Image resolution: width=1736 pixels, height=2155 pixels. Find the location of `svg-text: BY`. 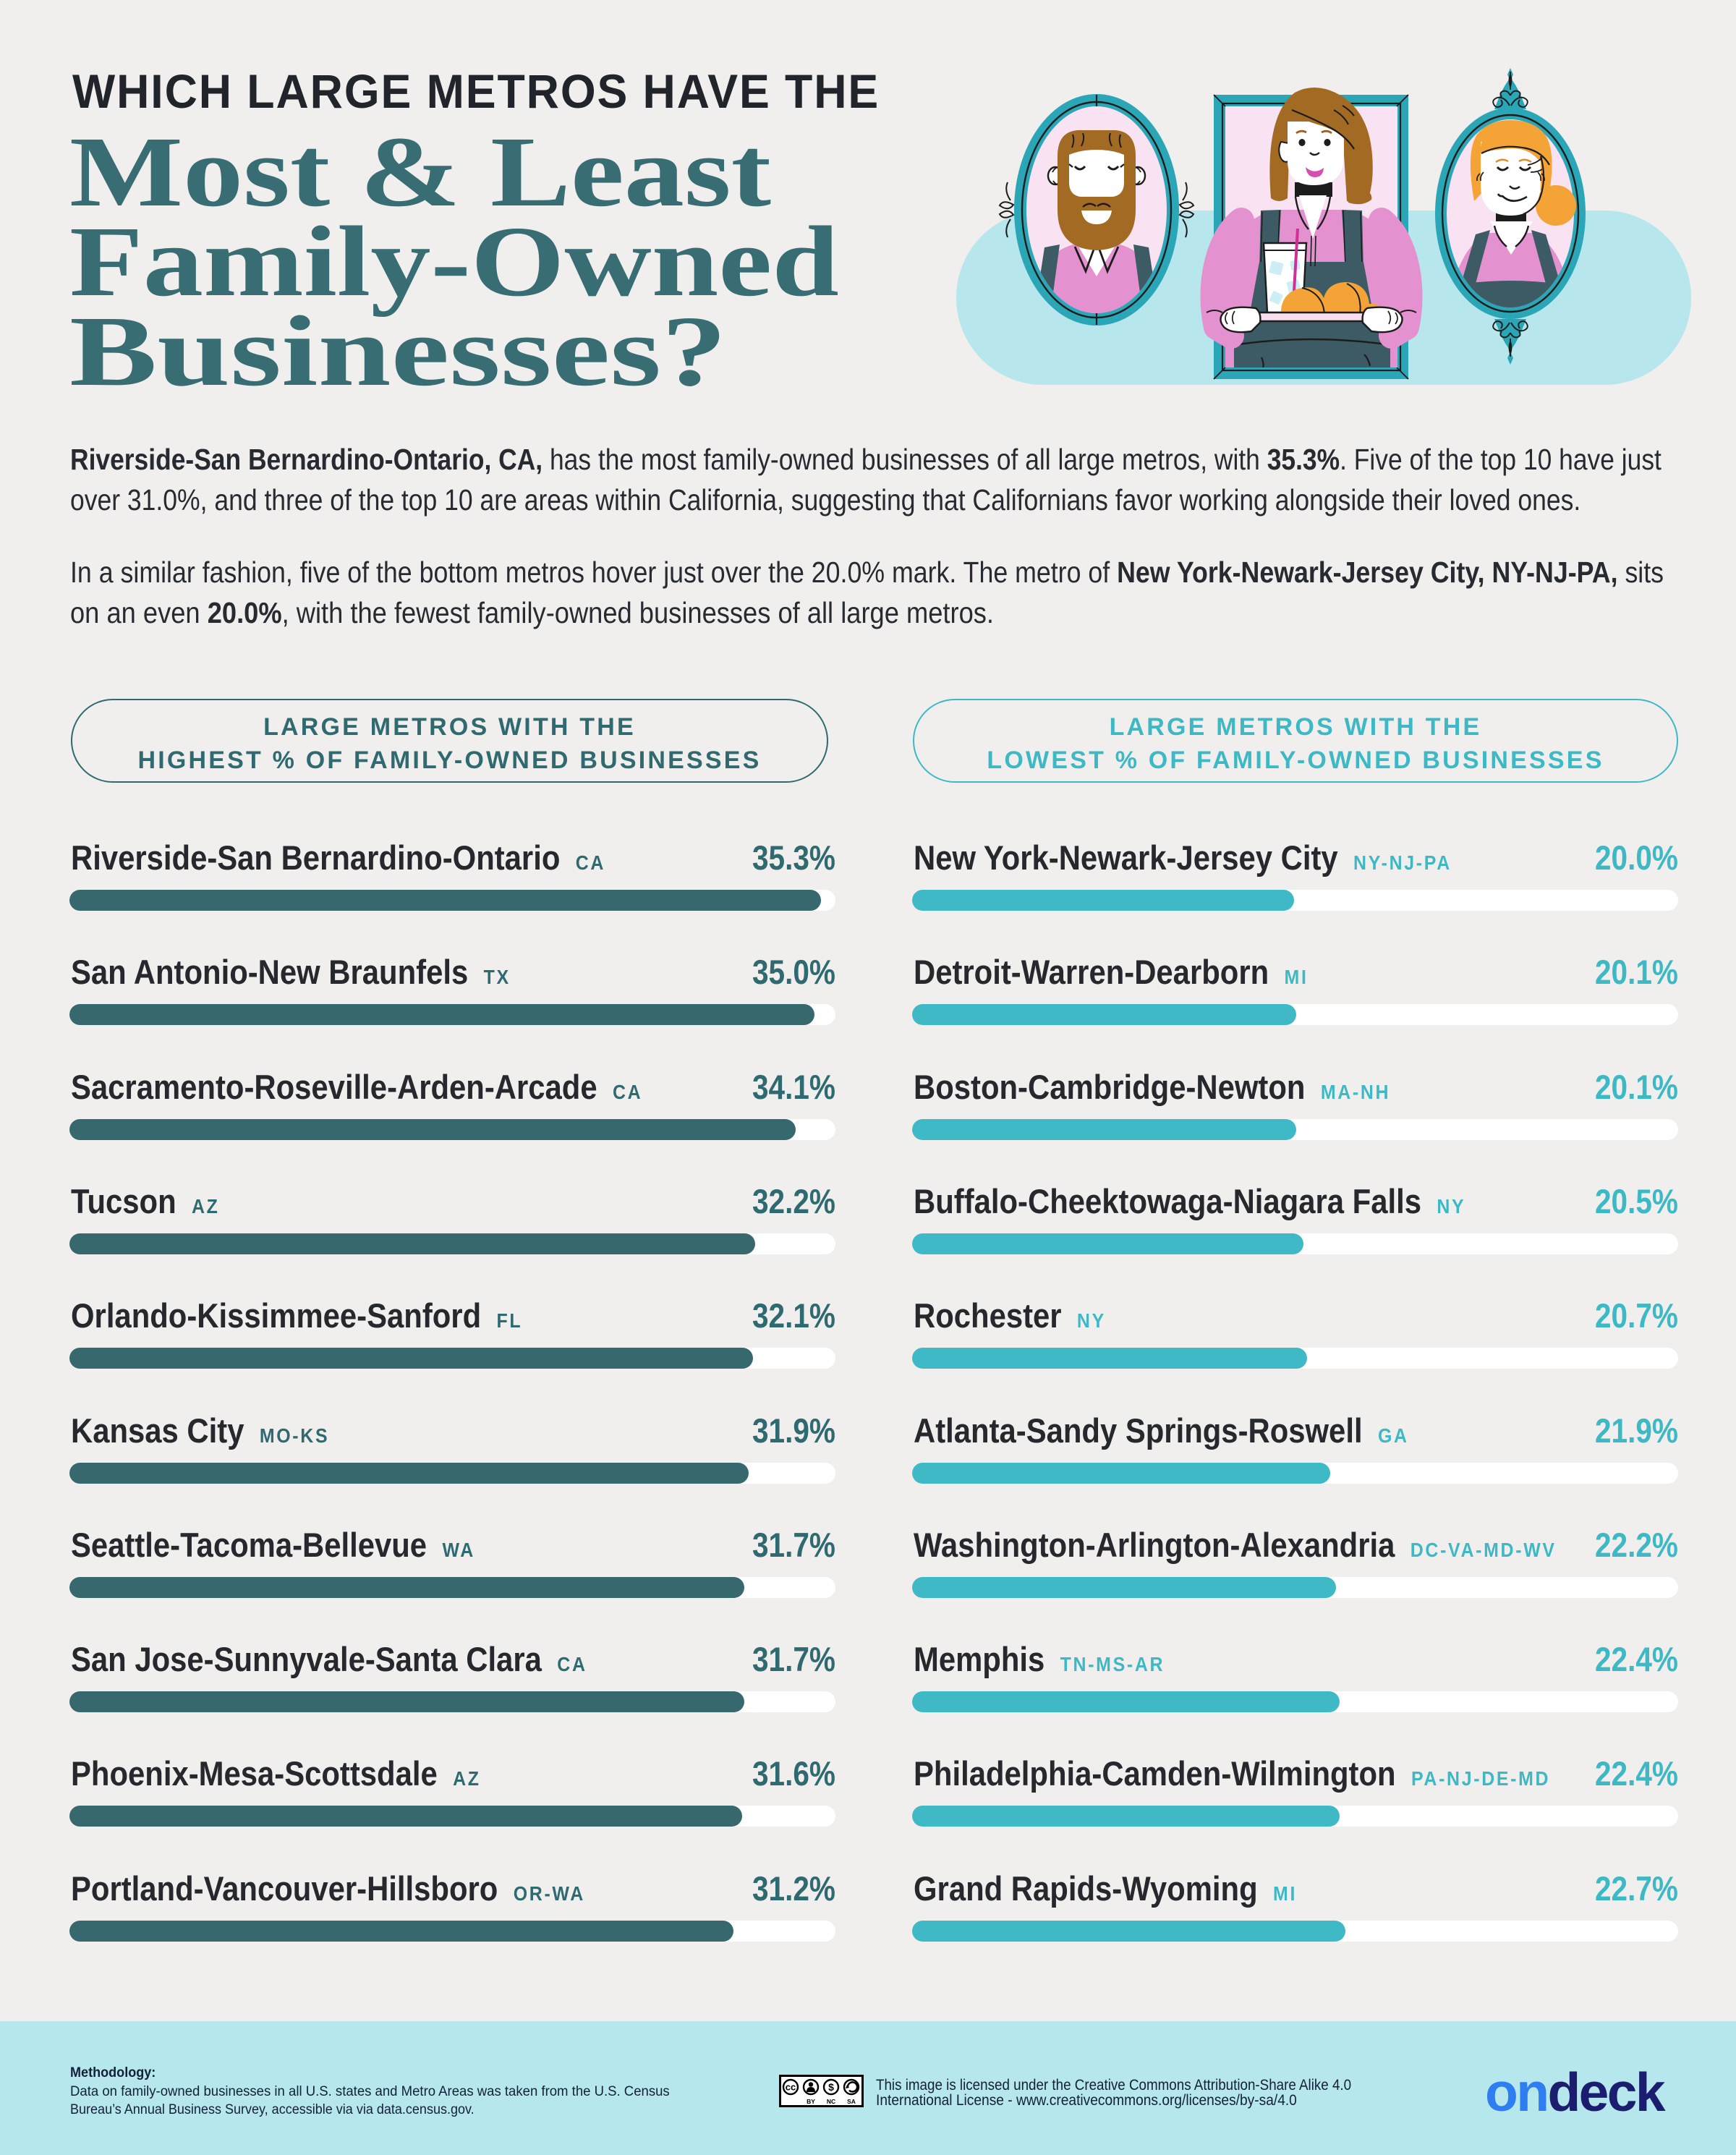

svg-text: BY is located at coordinates (811, 2102).